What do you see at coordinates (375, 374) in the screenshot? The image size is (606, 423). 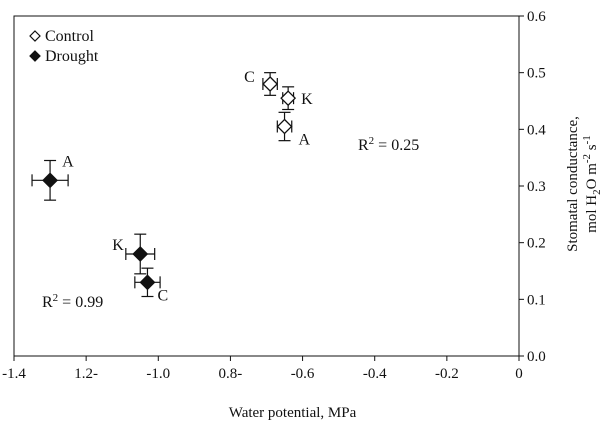 I see `x-tick-label: -0.4` at bounding box center [375, 374].